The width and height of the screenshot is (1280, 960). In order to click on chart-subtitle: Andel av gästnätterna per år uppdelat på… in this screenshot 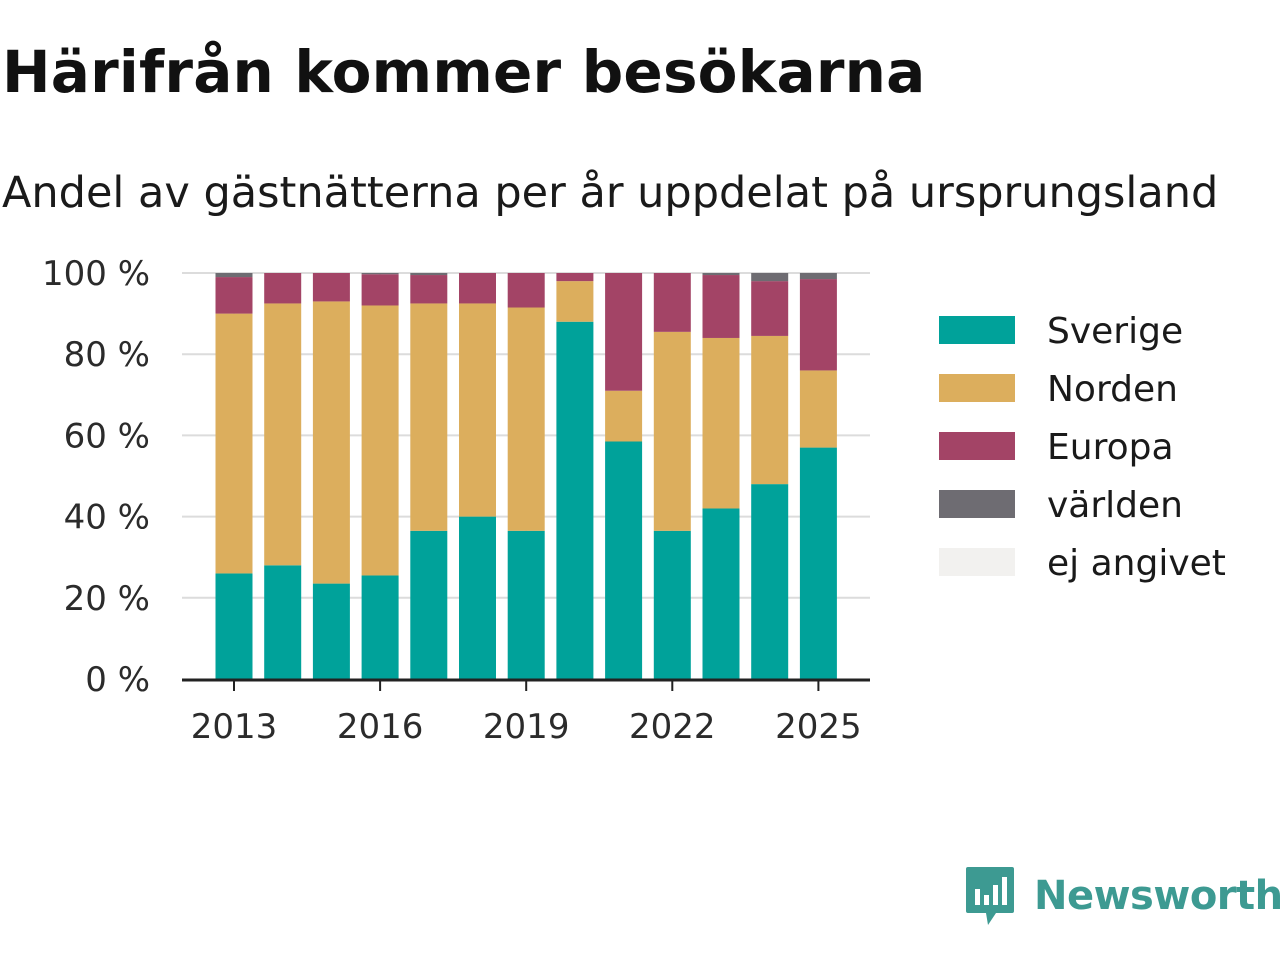, I will do `click(610, 193)`.